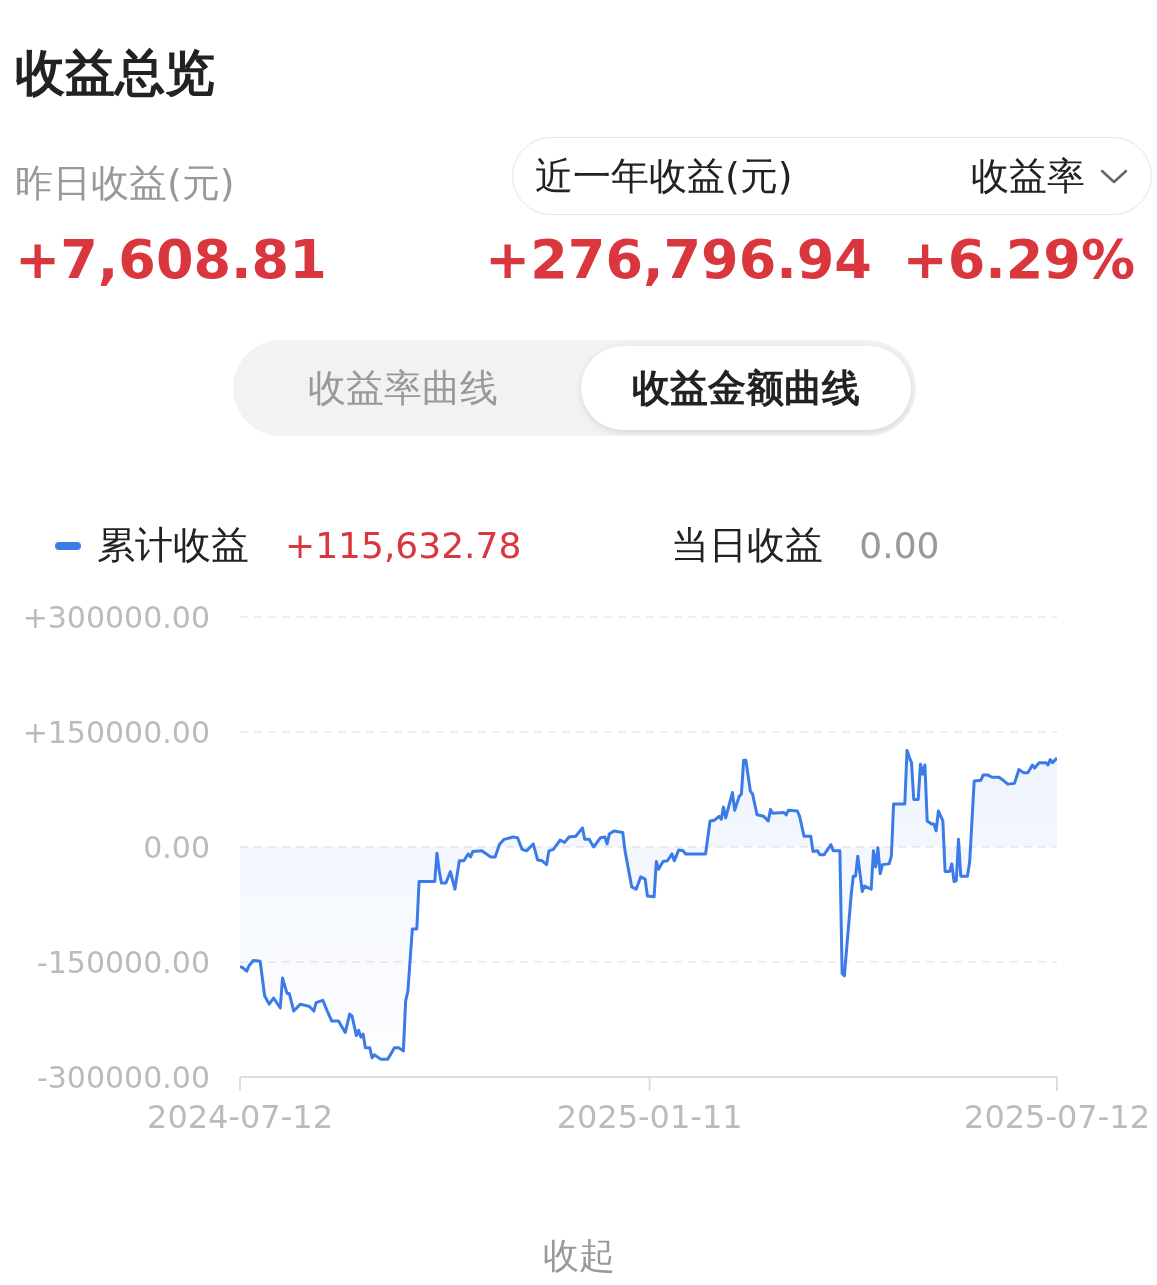  What do you see at coordinates (171, 259) in the screenshot?
I see `text: +7,608.81` at bounding box center [171, 259].